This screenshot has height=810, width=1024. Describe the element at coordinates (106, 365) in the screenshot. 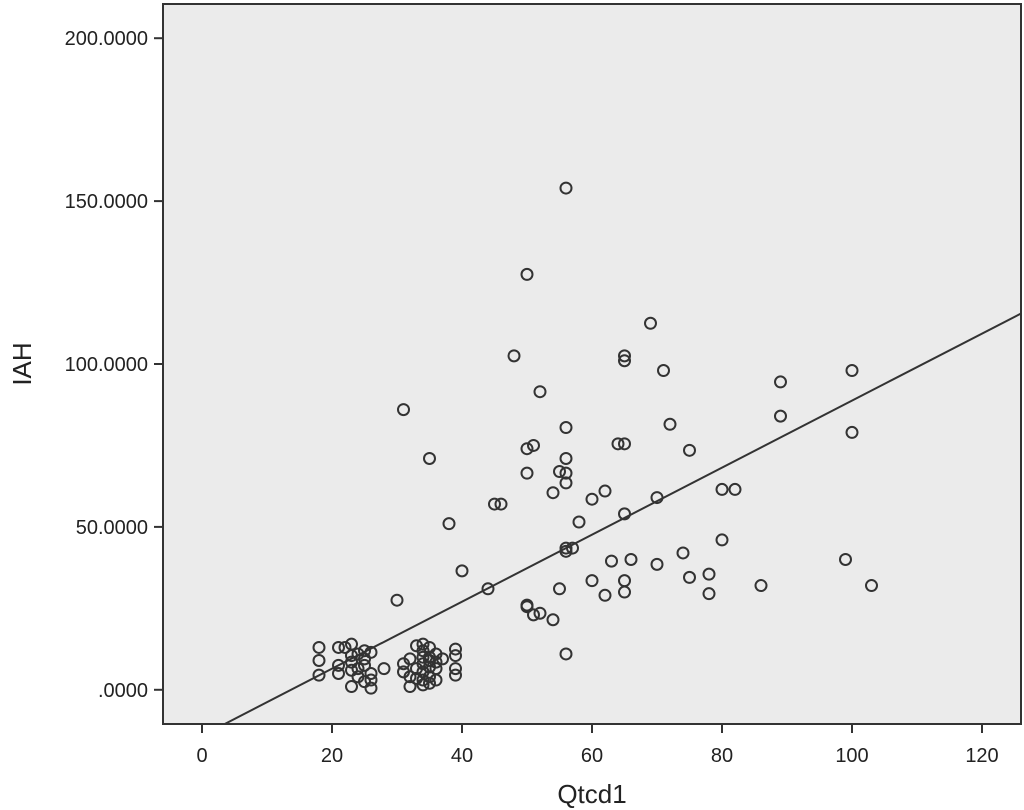

I see `y-tick-label: 100.0000` at that location.